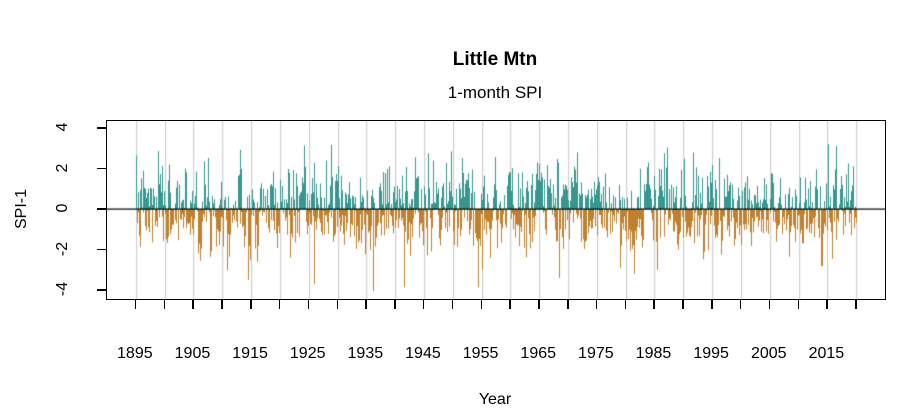 Image resolution: width=900 pixels, height=420 pixels. What do you see at coordinates (21, 209) in the screenshot?
I see `y-axis-title: SPI-1` at bounding box center [21, 209].